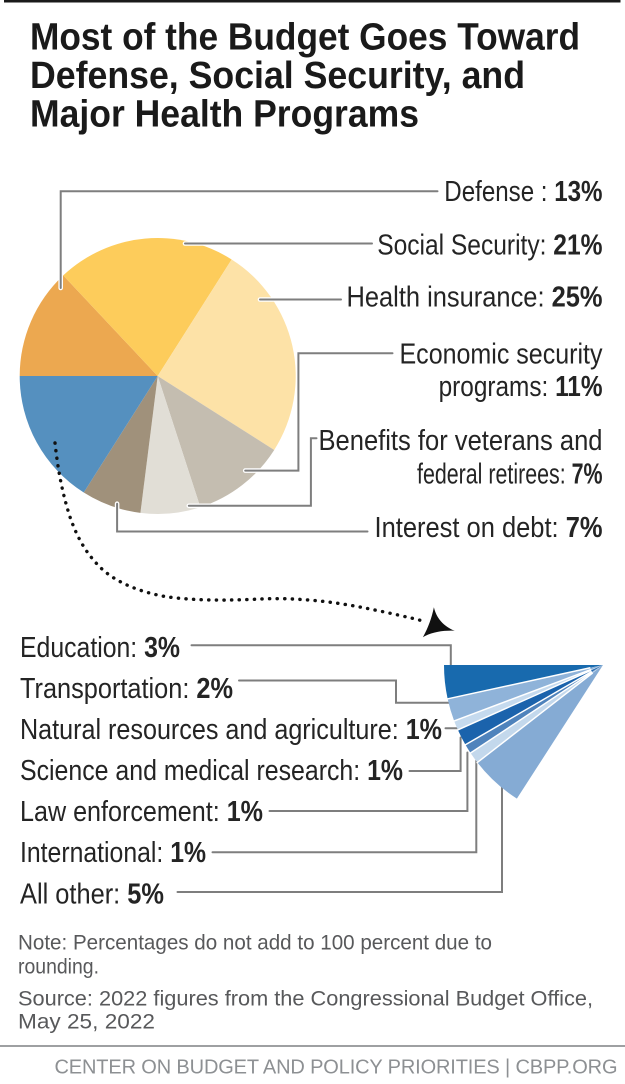 The image size is (625, 1084). Describe the element at coordinates (501, 355) in the screenshot. I see `svg-text: Economic security` at that location.